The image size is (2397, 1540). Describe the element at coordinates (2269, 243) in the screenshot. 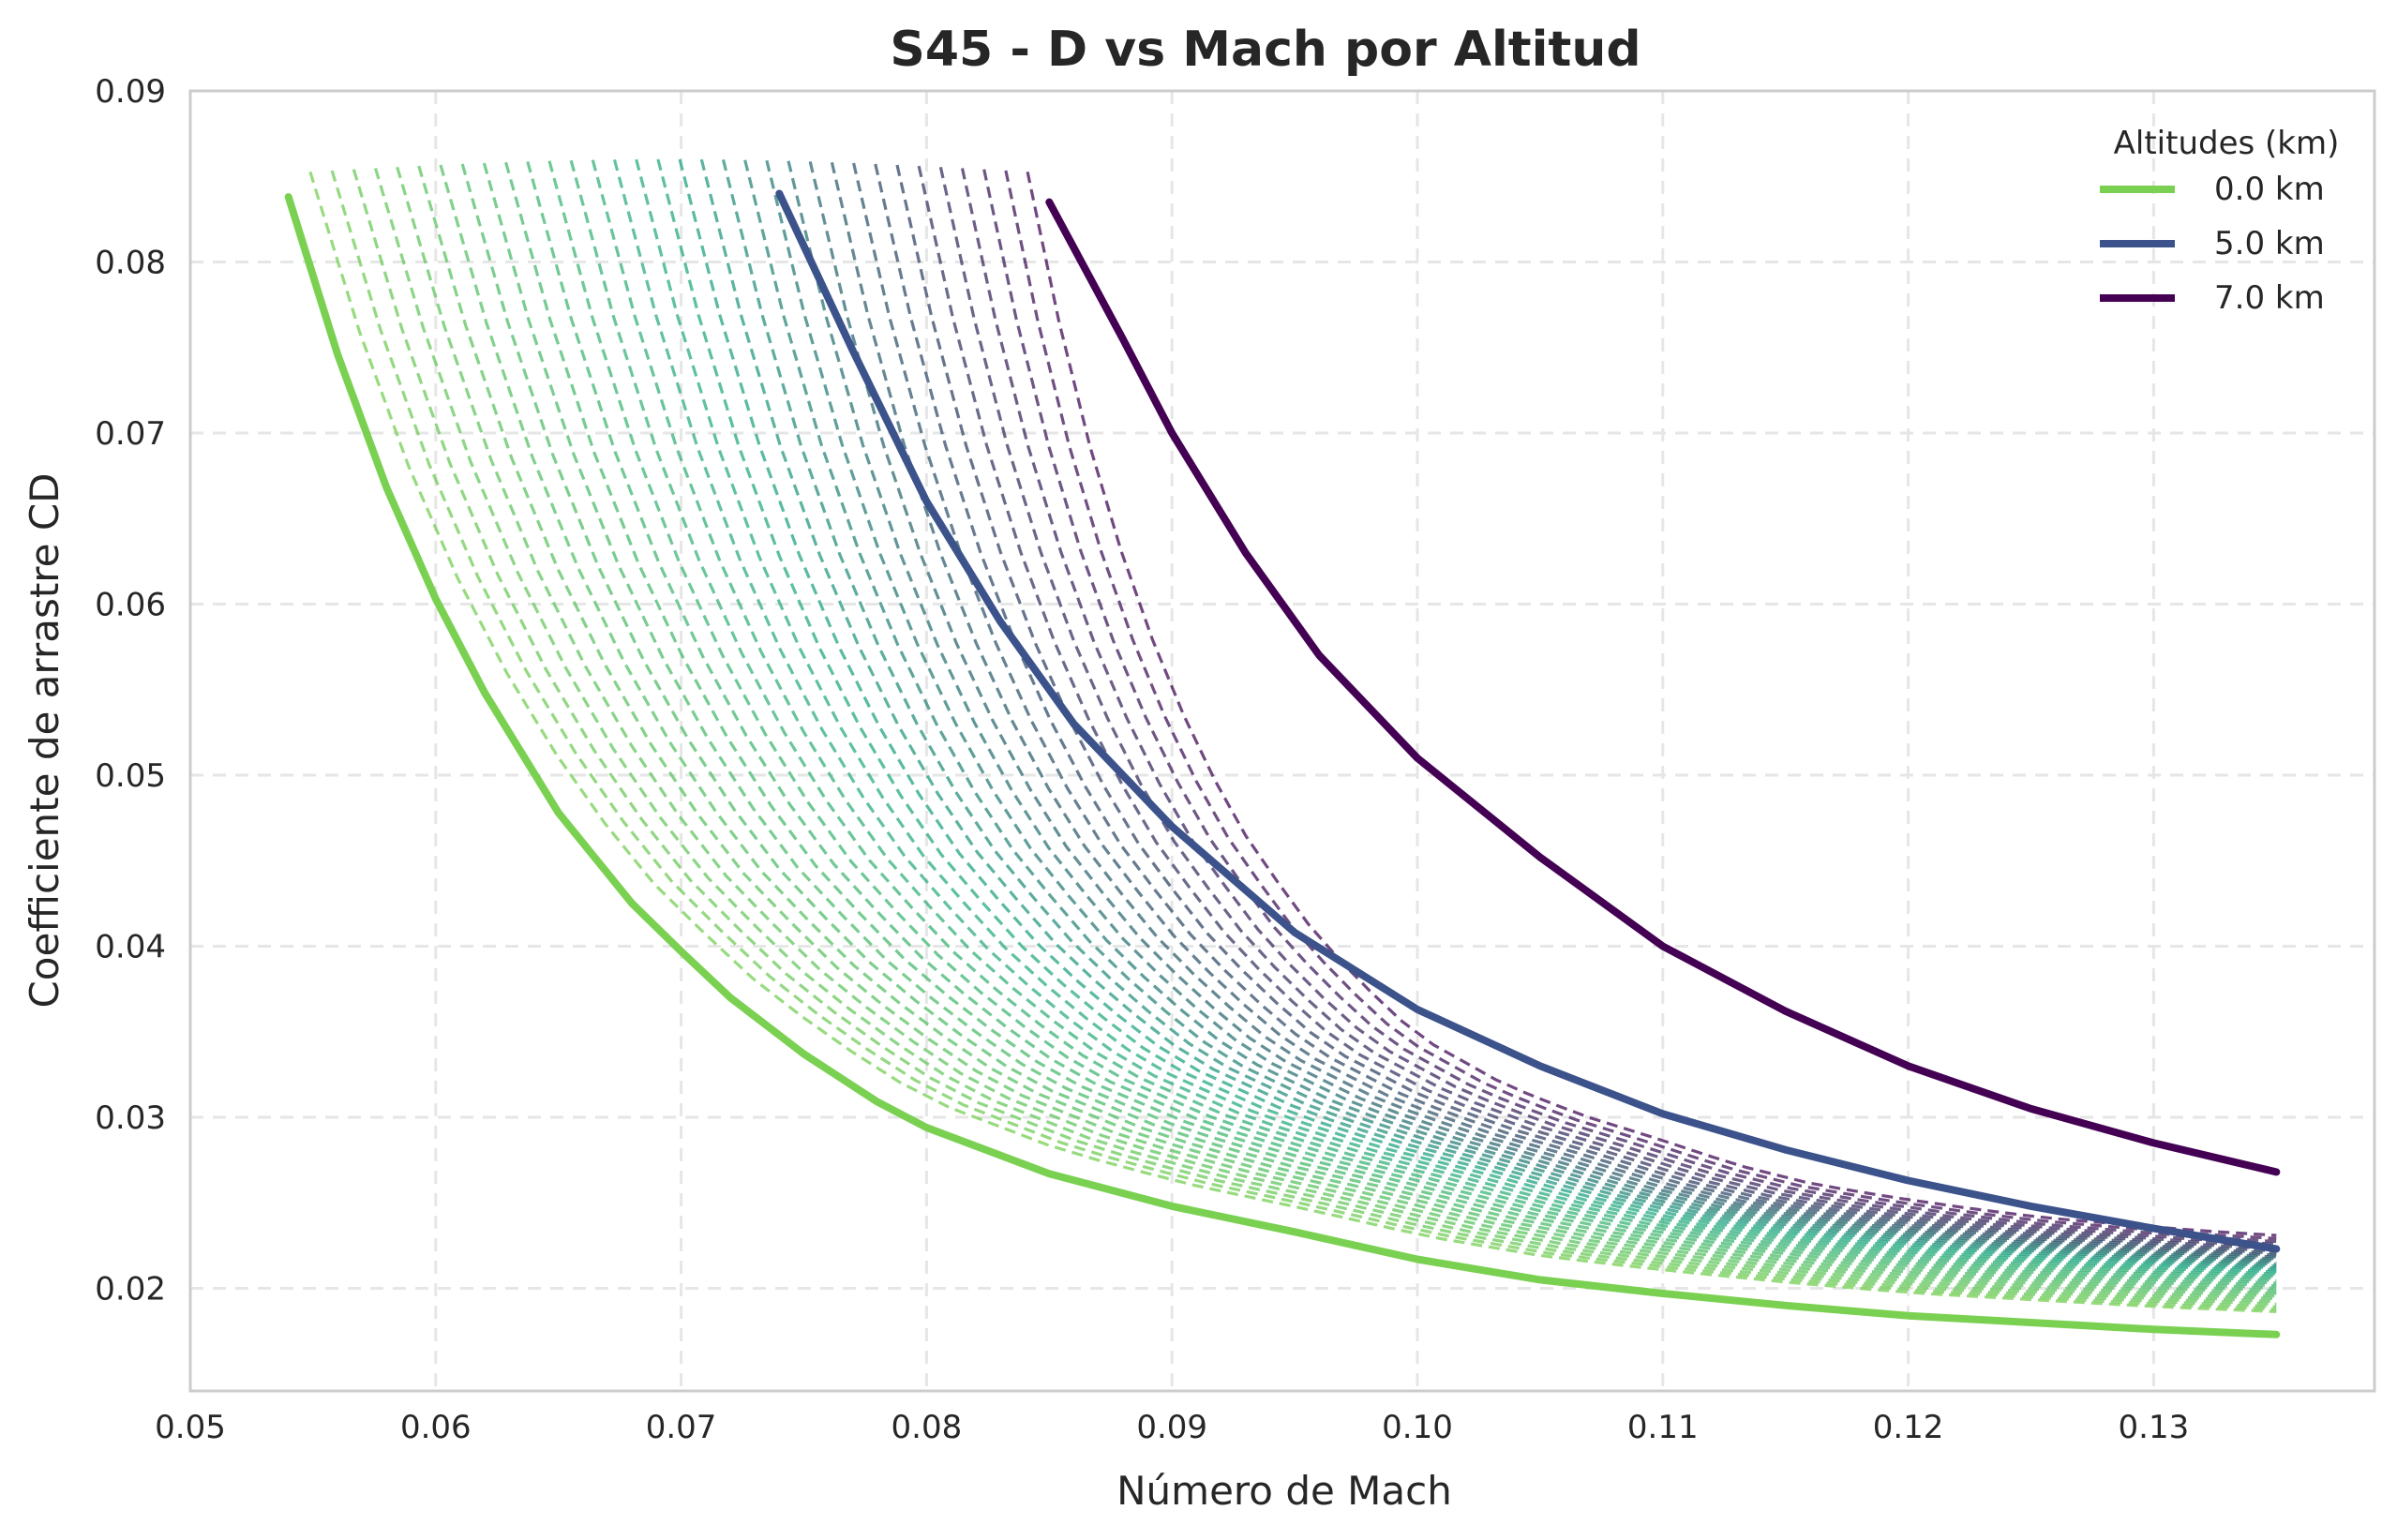

I see `legend-label: 5.0 km` at that location.